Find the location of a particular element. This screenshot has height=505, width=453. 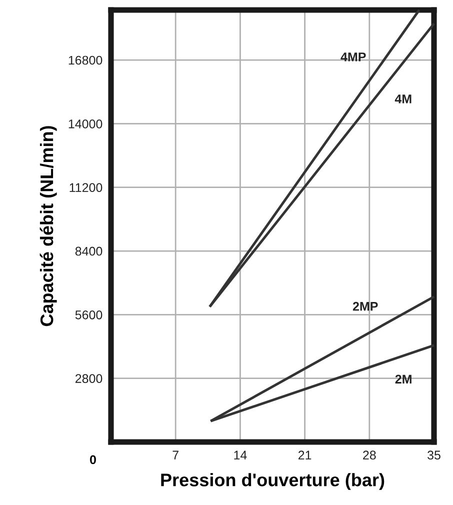

y-tick-label: 16800 is located at coordinates (85, 60).